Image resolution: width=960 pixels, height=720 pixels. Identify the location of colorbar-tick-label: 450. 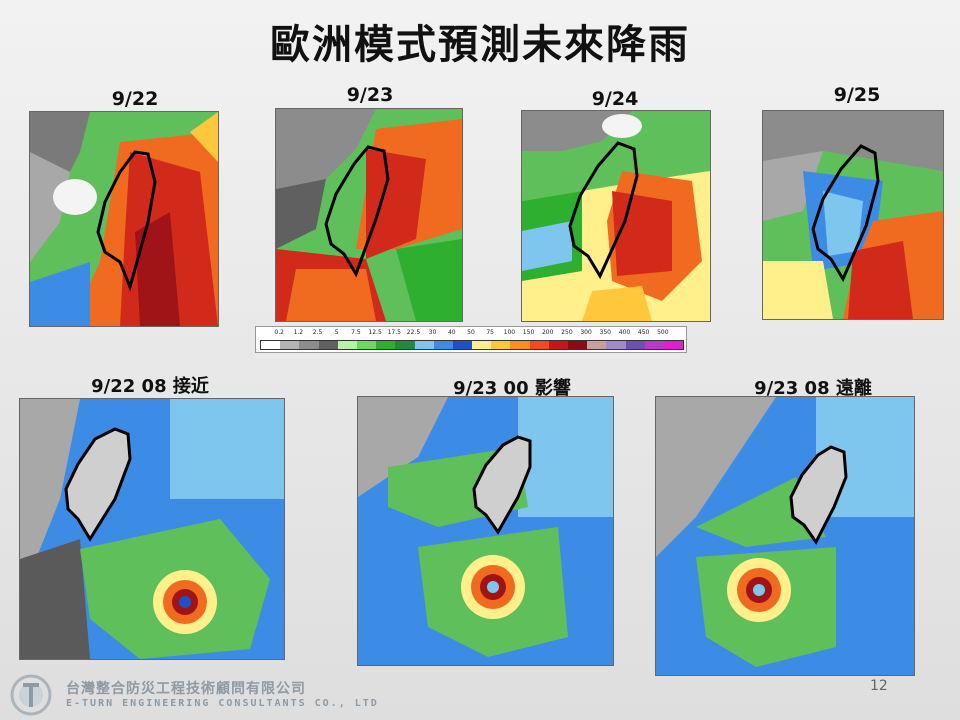
(643, 332).